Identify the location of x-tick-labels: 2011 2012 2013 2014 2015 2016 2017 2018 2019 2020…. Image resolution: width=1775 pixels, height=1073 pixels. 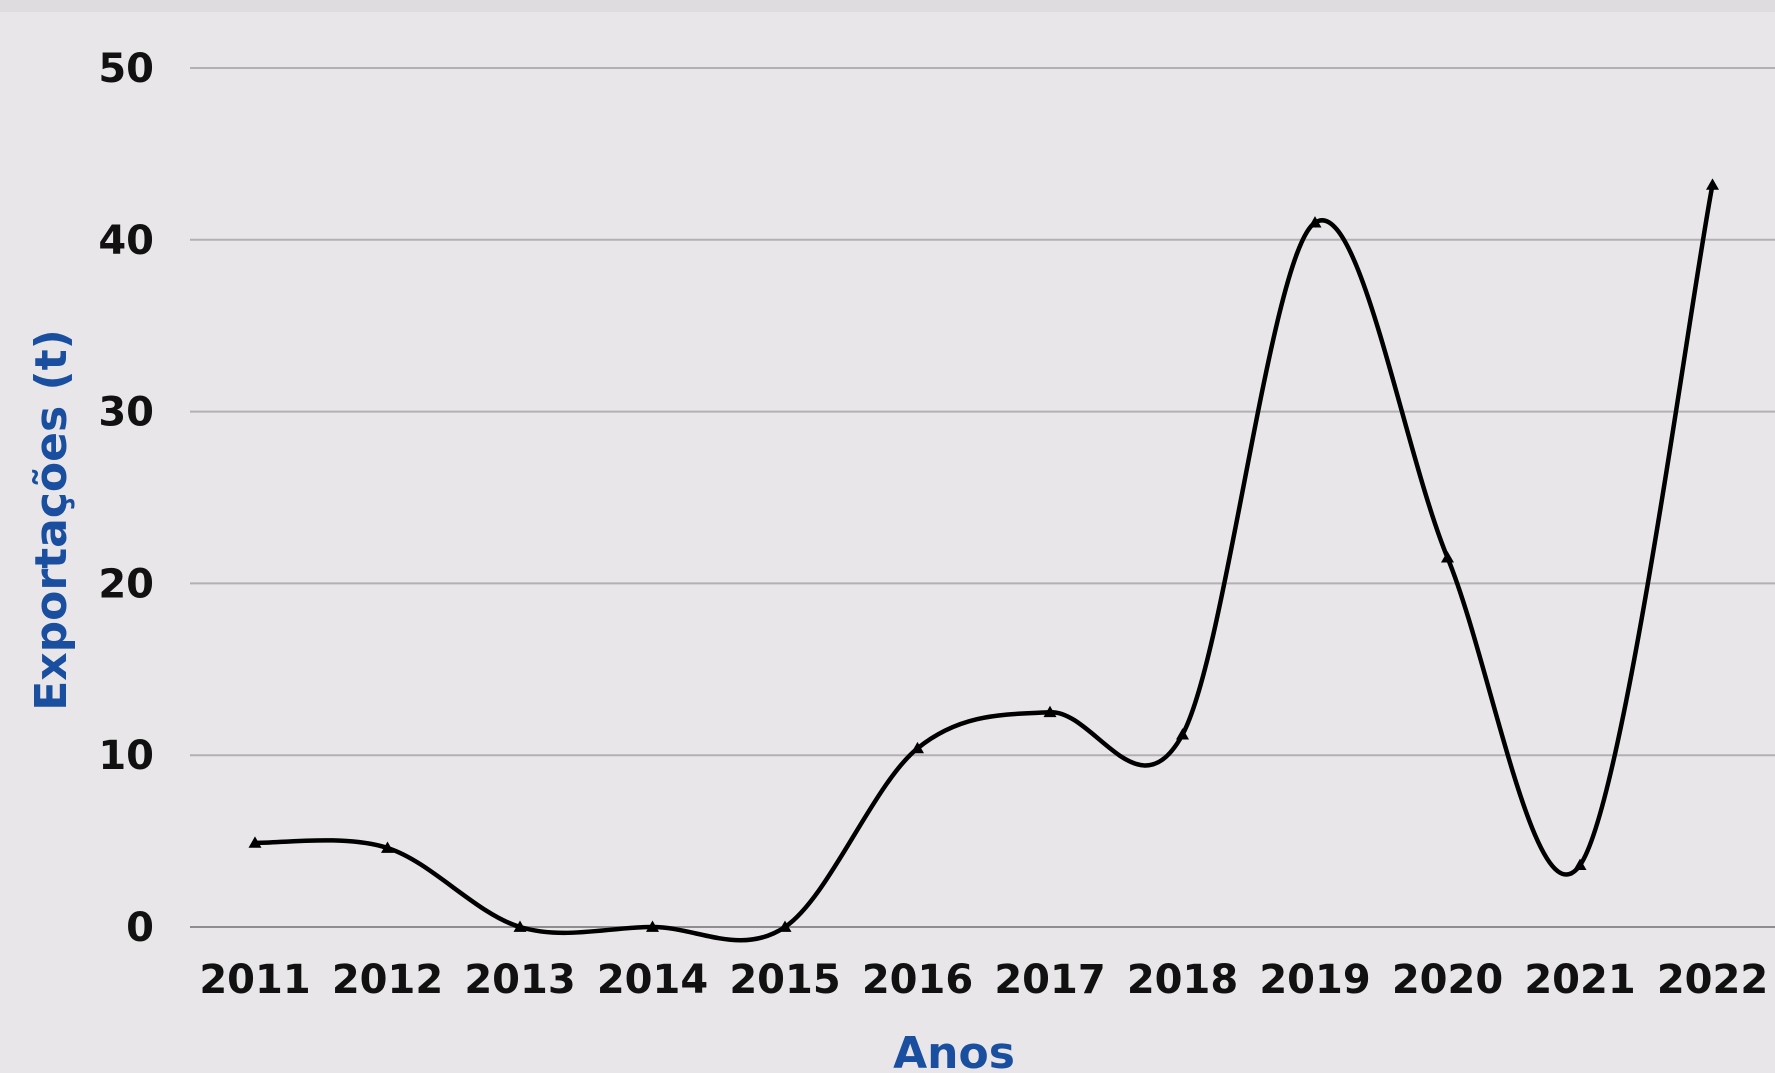
(983, 980).